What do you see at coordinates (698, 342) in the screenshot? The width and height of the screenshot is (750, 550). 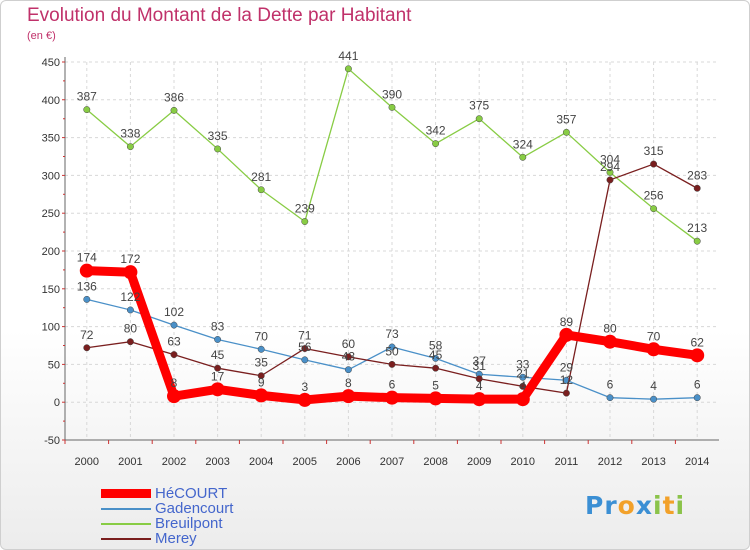 I see `data-label: 62` at bounding box center [698, 342].